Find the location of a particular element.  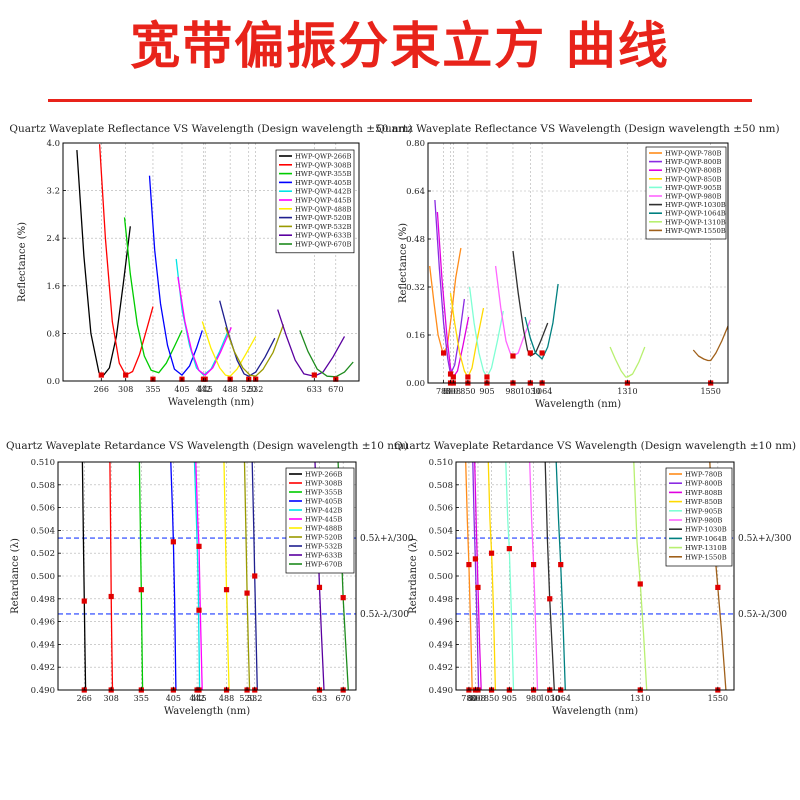

legend-entry: HWP-QWP-1310B is located at coordinates (695, 222).